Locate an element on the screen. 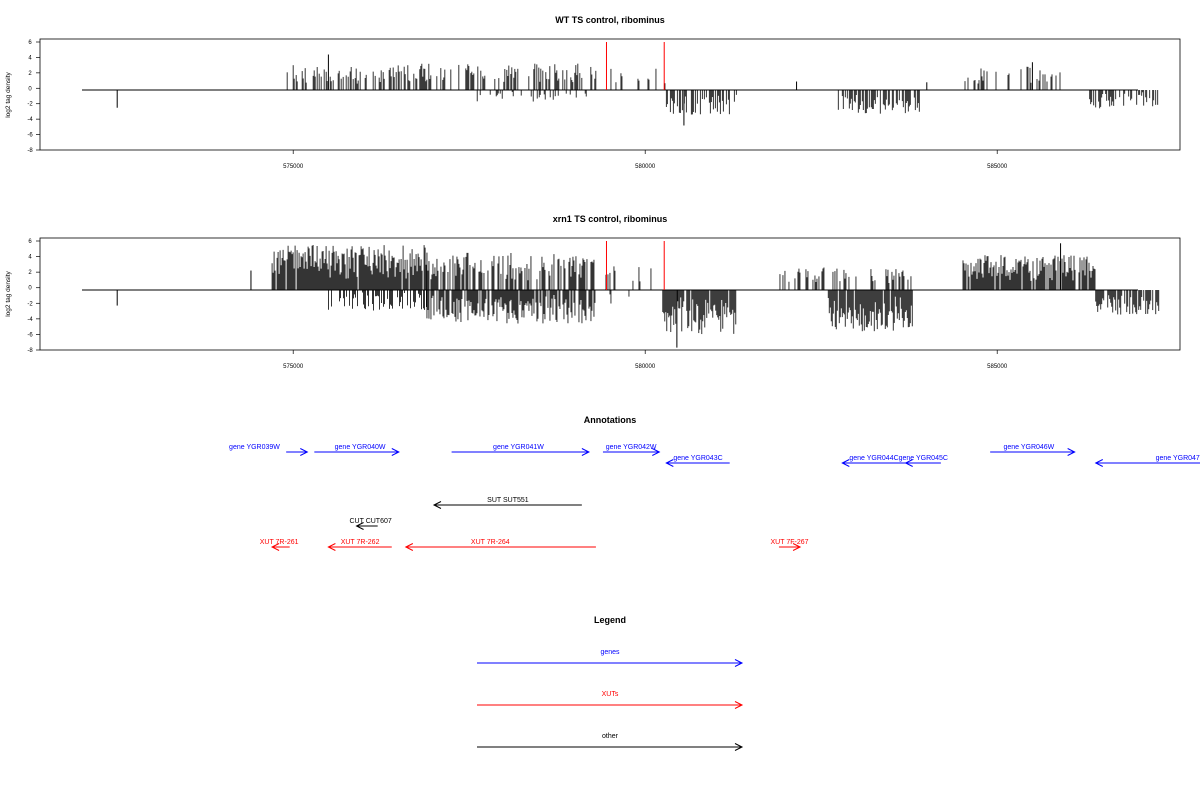  feature-other: CUT CUT607 is located at coordinates (370, 524).